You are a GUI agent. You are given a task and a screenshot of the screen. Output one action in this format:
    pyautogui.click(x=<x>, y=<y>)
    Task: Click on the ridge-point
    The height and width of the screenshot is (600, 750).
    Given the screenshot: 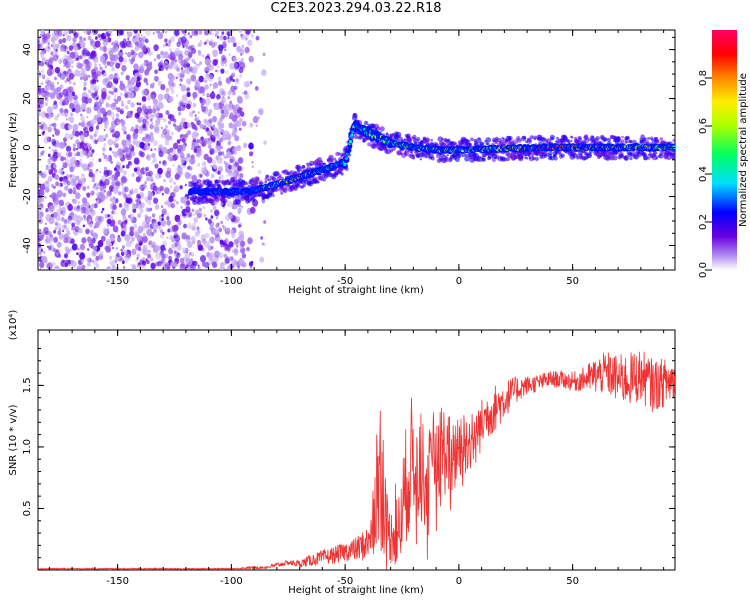 What is the action you would take?
    pyautogui.click(x=346, y=158)
    